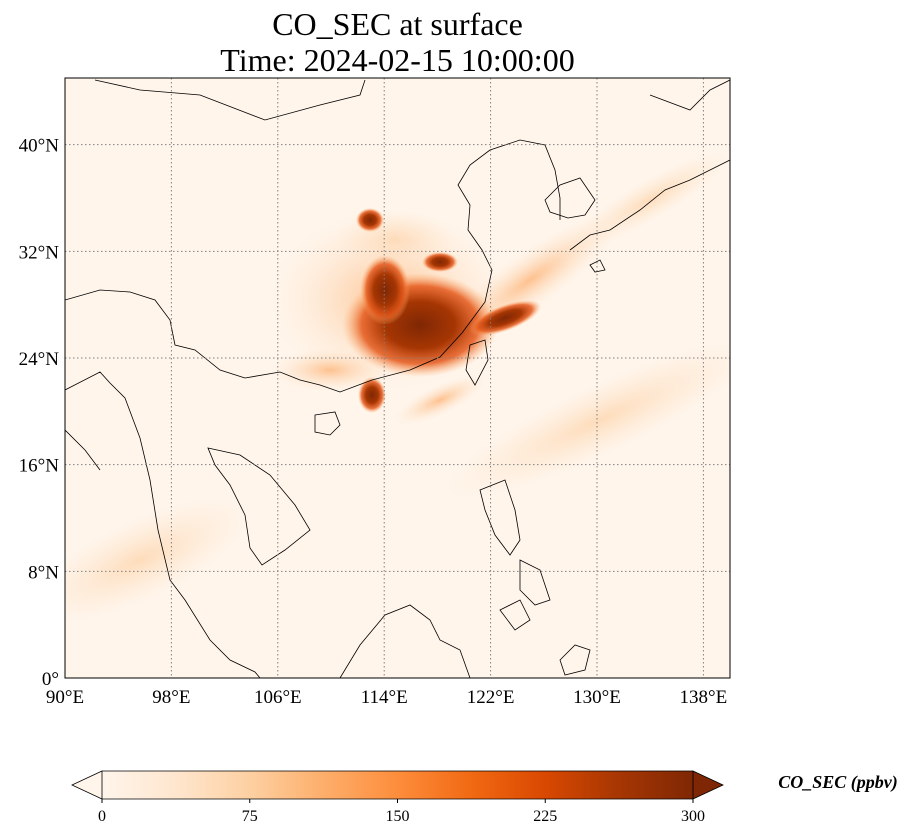 This screenshot has width=916, height=836. Describe the element at coordinates (278, 697) in the screenshot. I see `longitude-tick-label: 106°E` at that location.